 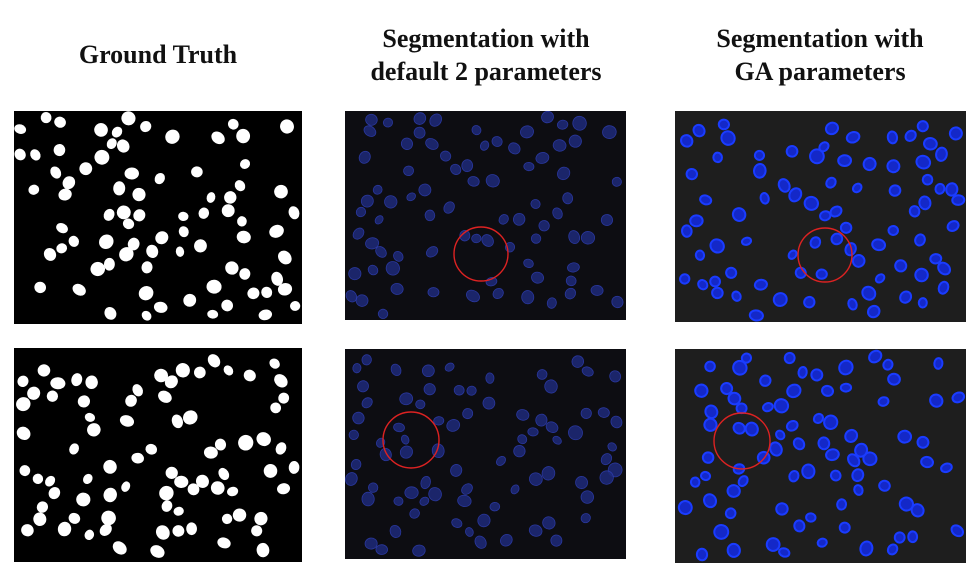 What do you see at coordinates (158, 54) in the screenshot?
I see `title-ground-truth: Ground Truth` at bounding box center [158, 54].